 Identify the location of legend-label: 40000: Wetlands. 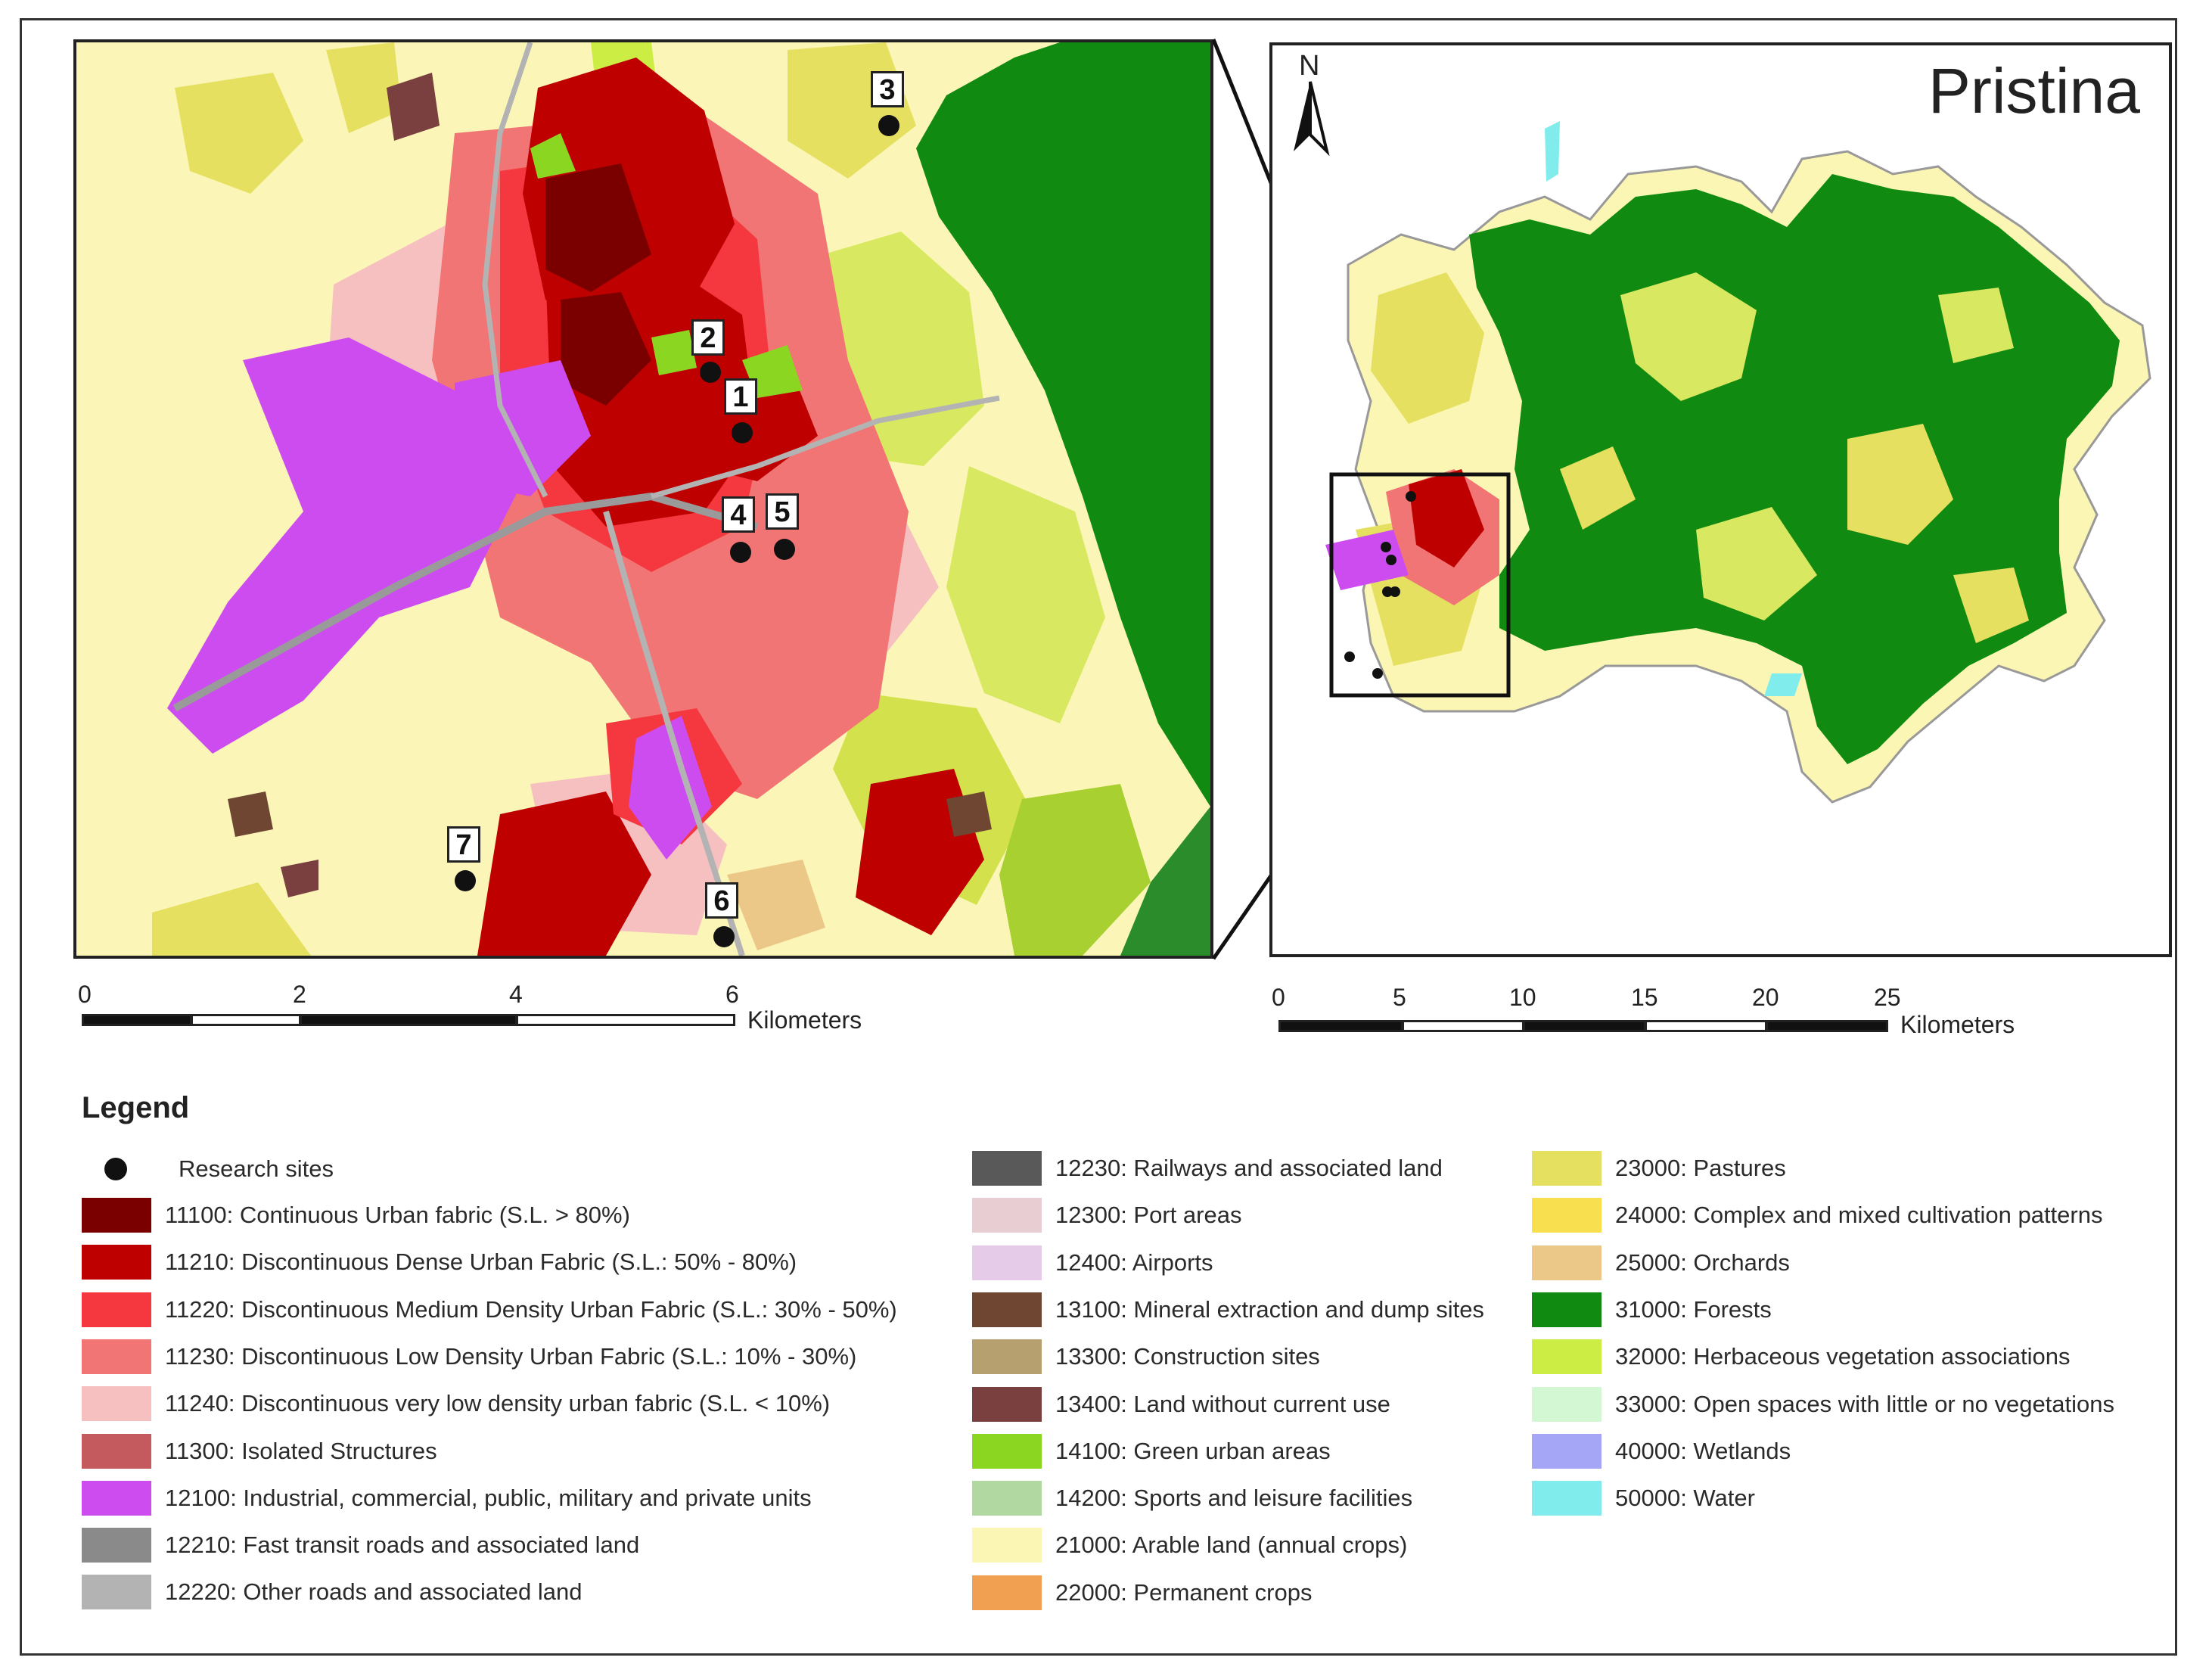
(1703, 1450).